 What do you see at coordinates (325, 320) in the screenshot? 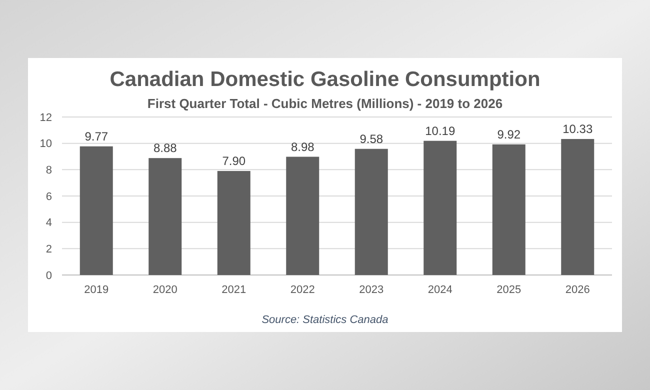
I see `source-note: Source: Statistics Canada` at bounding box center [325, 320].